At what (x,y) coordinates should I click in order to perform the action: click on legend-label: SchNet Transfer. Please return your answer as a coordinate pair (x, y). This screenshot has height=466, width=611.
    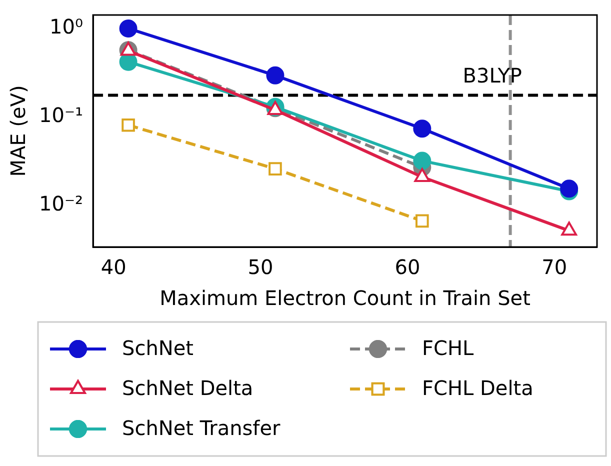
    Looking at the image, I should click on (202, 428).